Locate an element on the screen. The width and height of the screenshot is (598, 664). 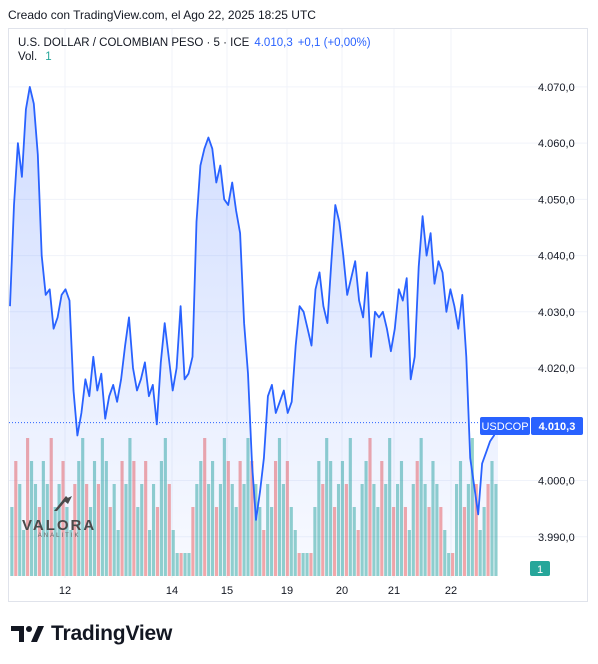
y-tick-label: 3.990,0 is located at coordinates (556, 538).